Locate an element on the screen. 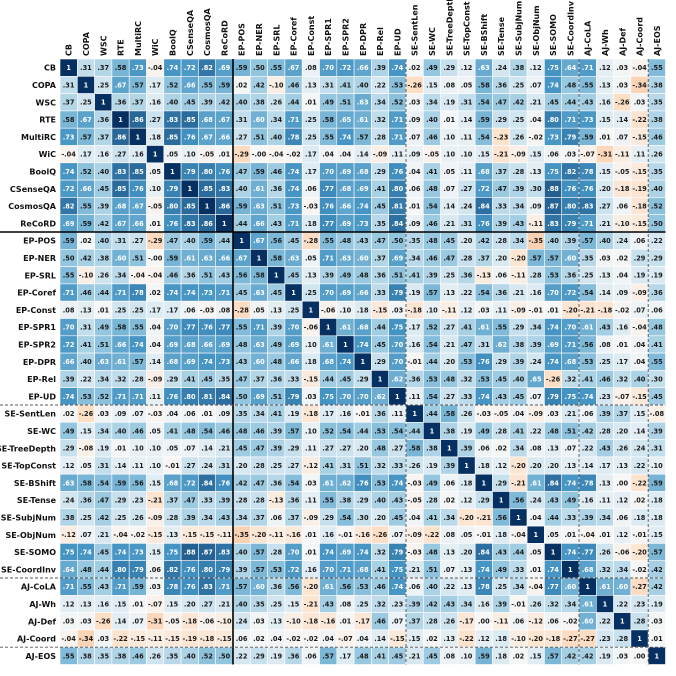 The height and width of the screenshot is (676, 676). cell-value: .51 is located at coordinates (276, 397).